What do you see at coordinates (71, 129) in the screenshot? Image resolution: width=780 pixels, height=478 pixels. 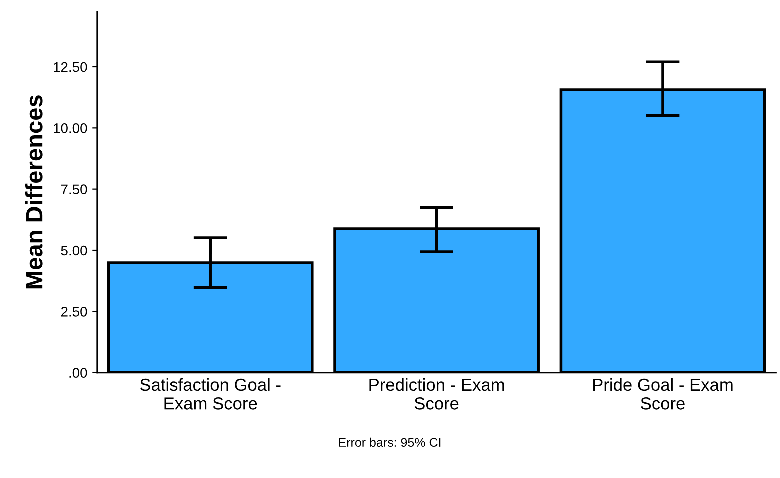 I see `y-tick-label: 10.00` at bounding box center [71, 129].